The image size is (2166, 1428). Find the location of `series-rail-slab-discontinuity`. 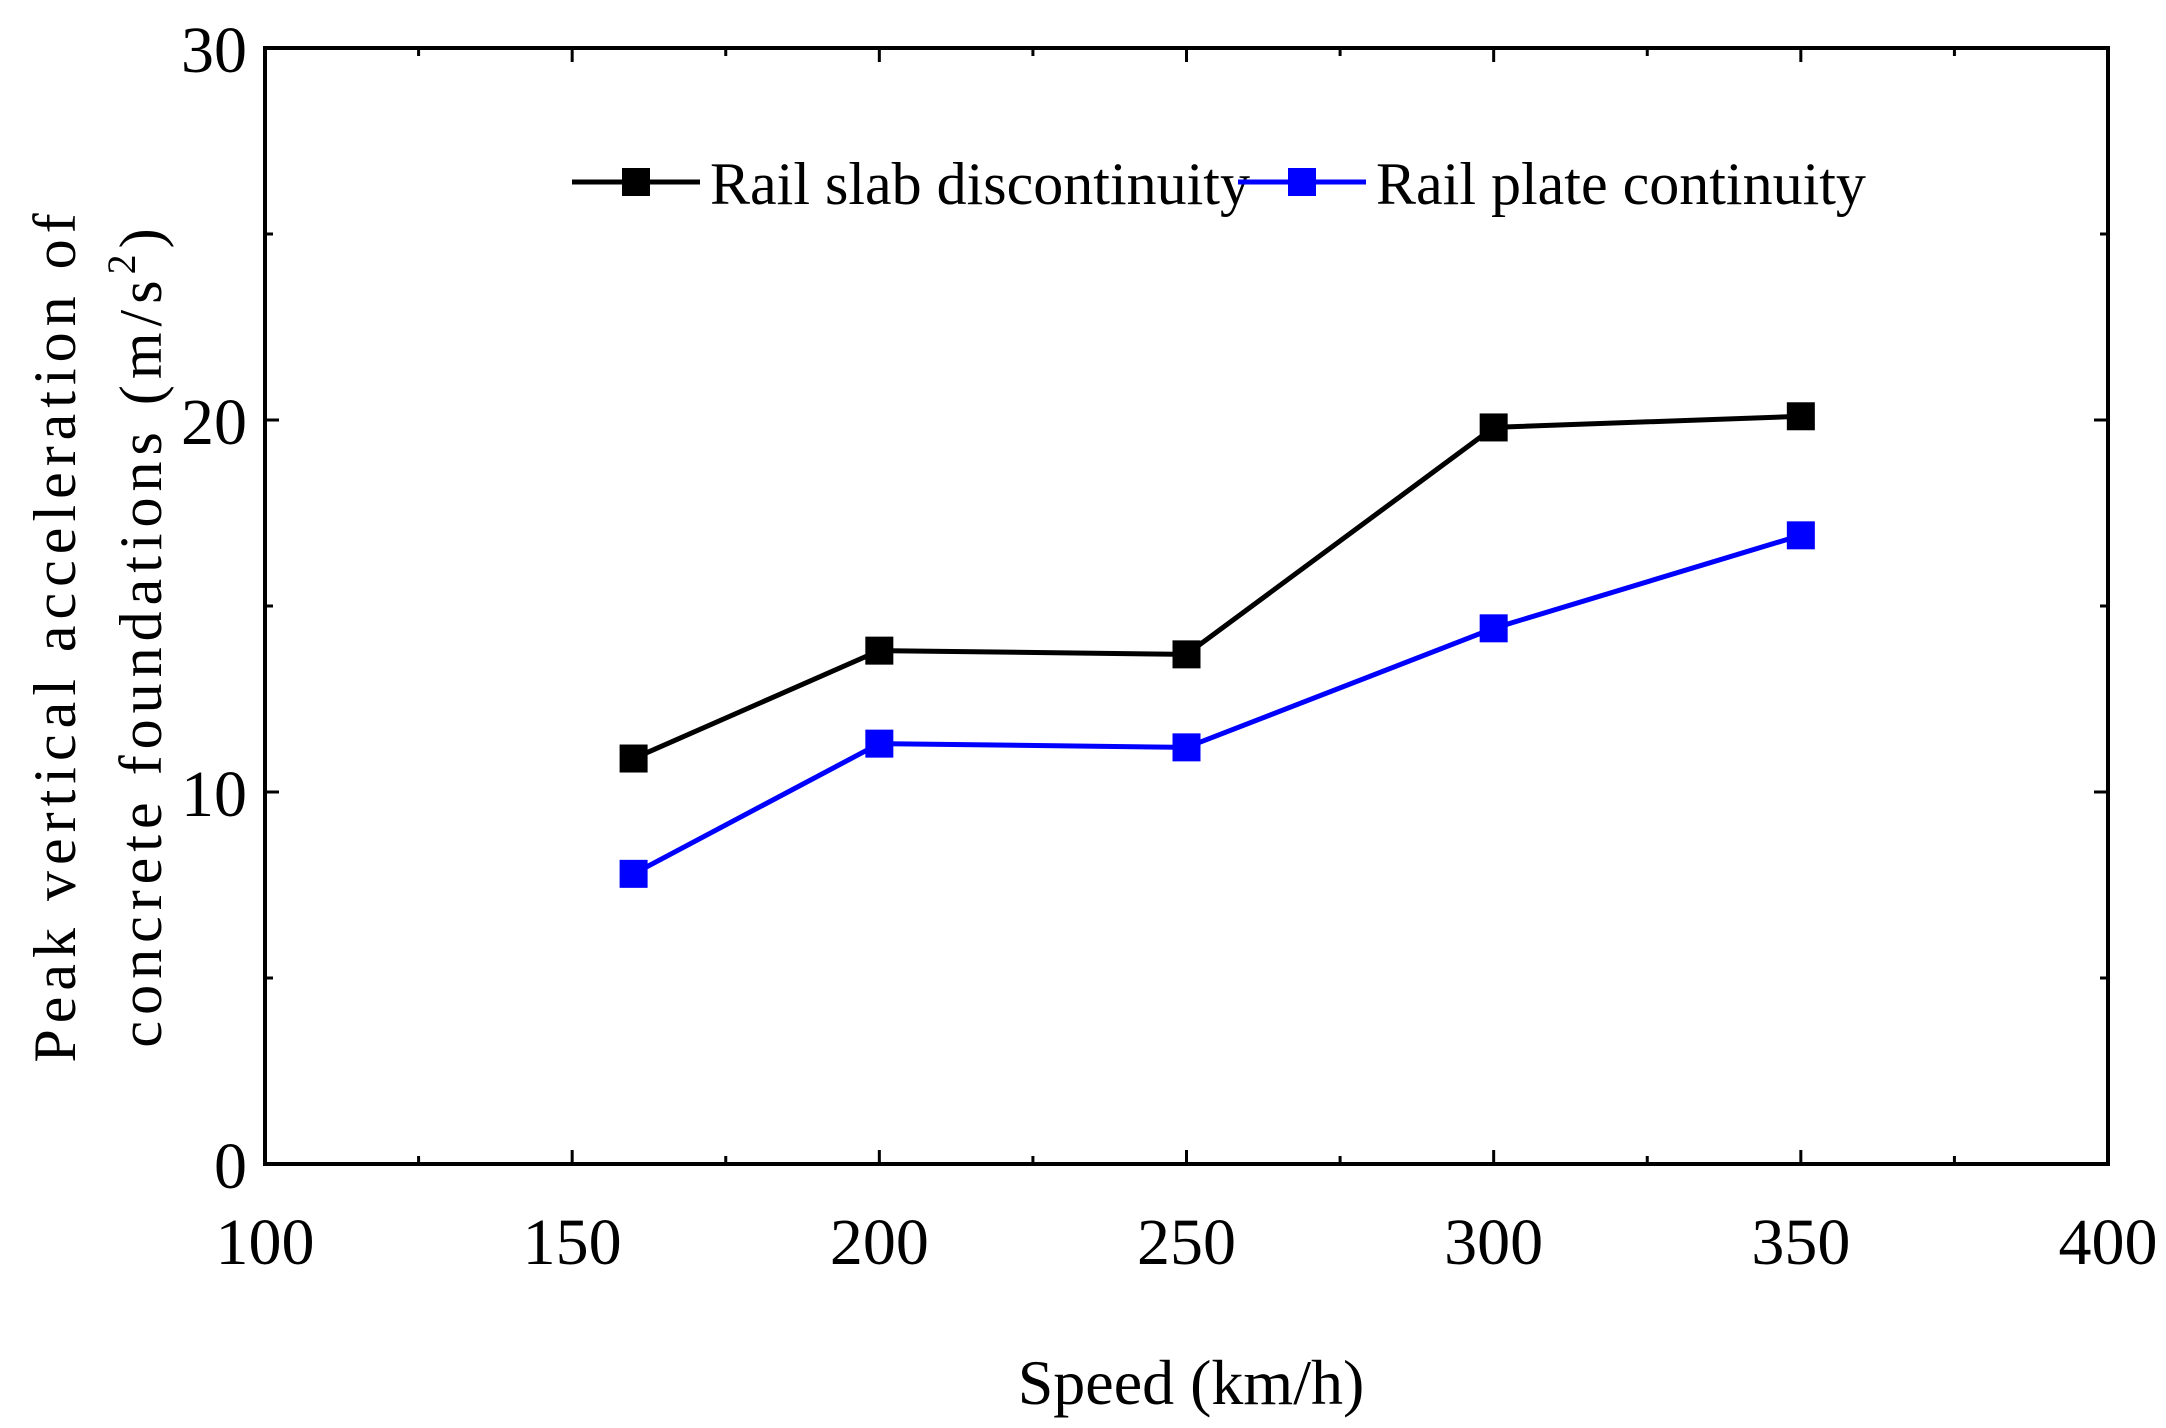

series-rail-slab-discontinuity is located at coordinates (1217, 587).